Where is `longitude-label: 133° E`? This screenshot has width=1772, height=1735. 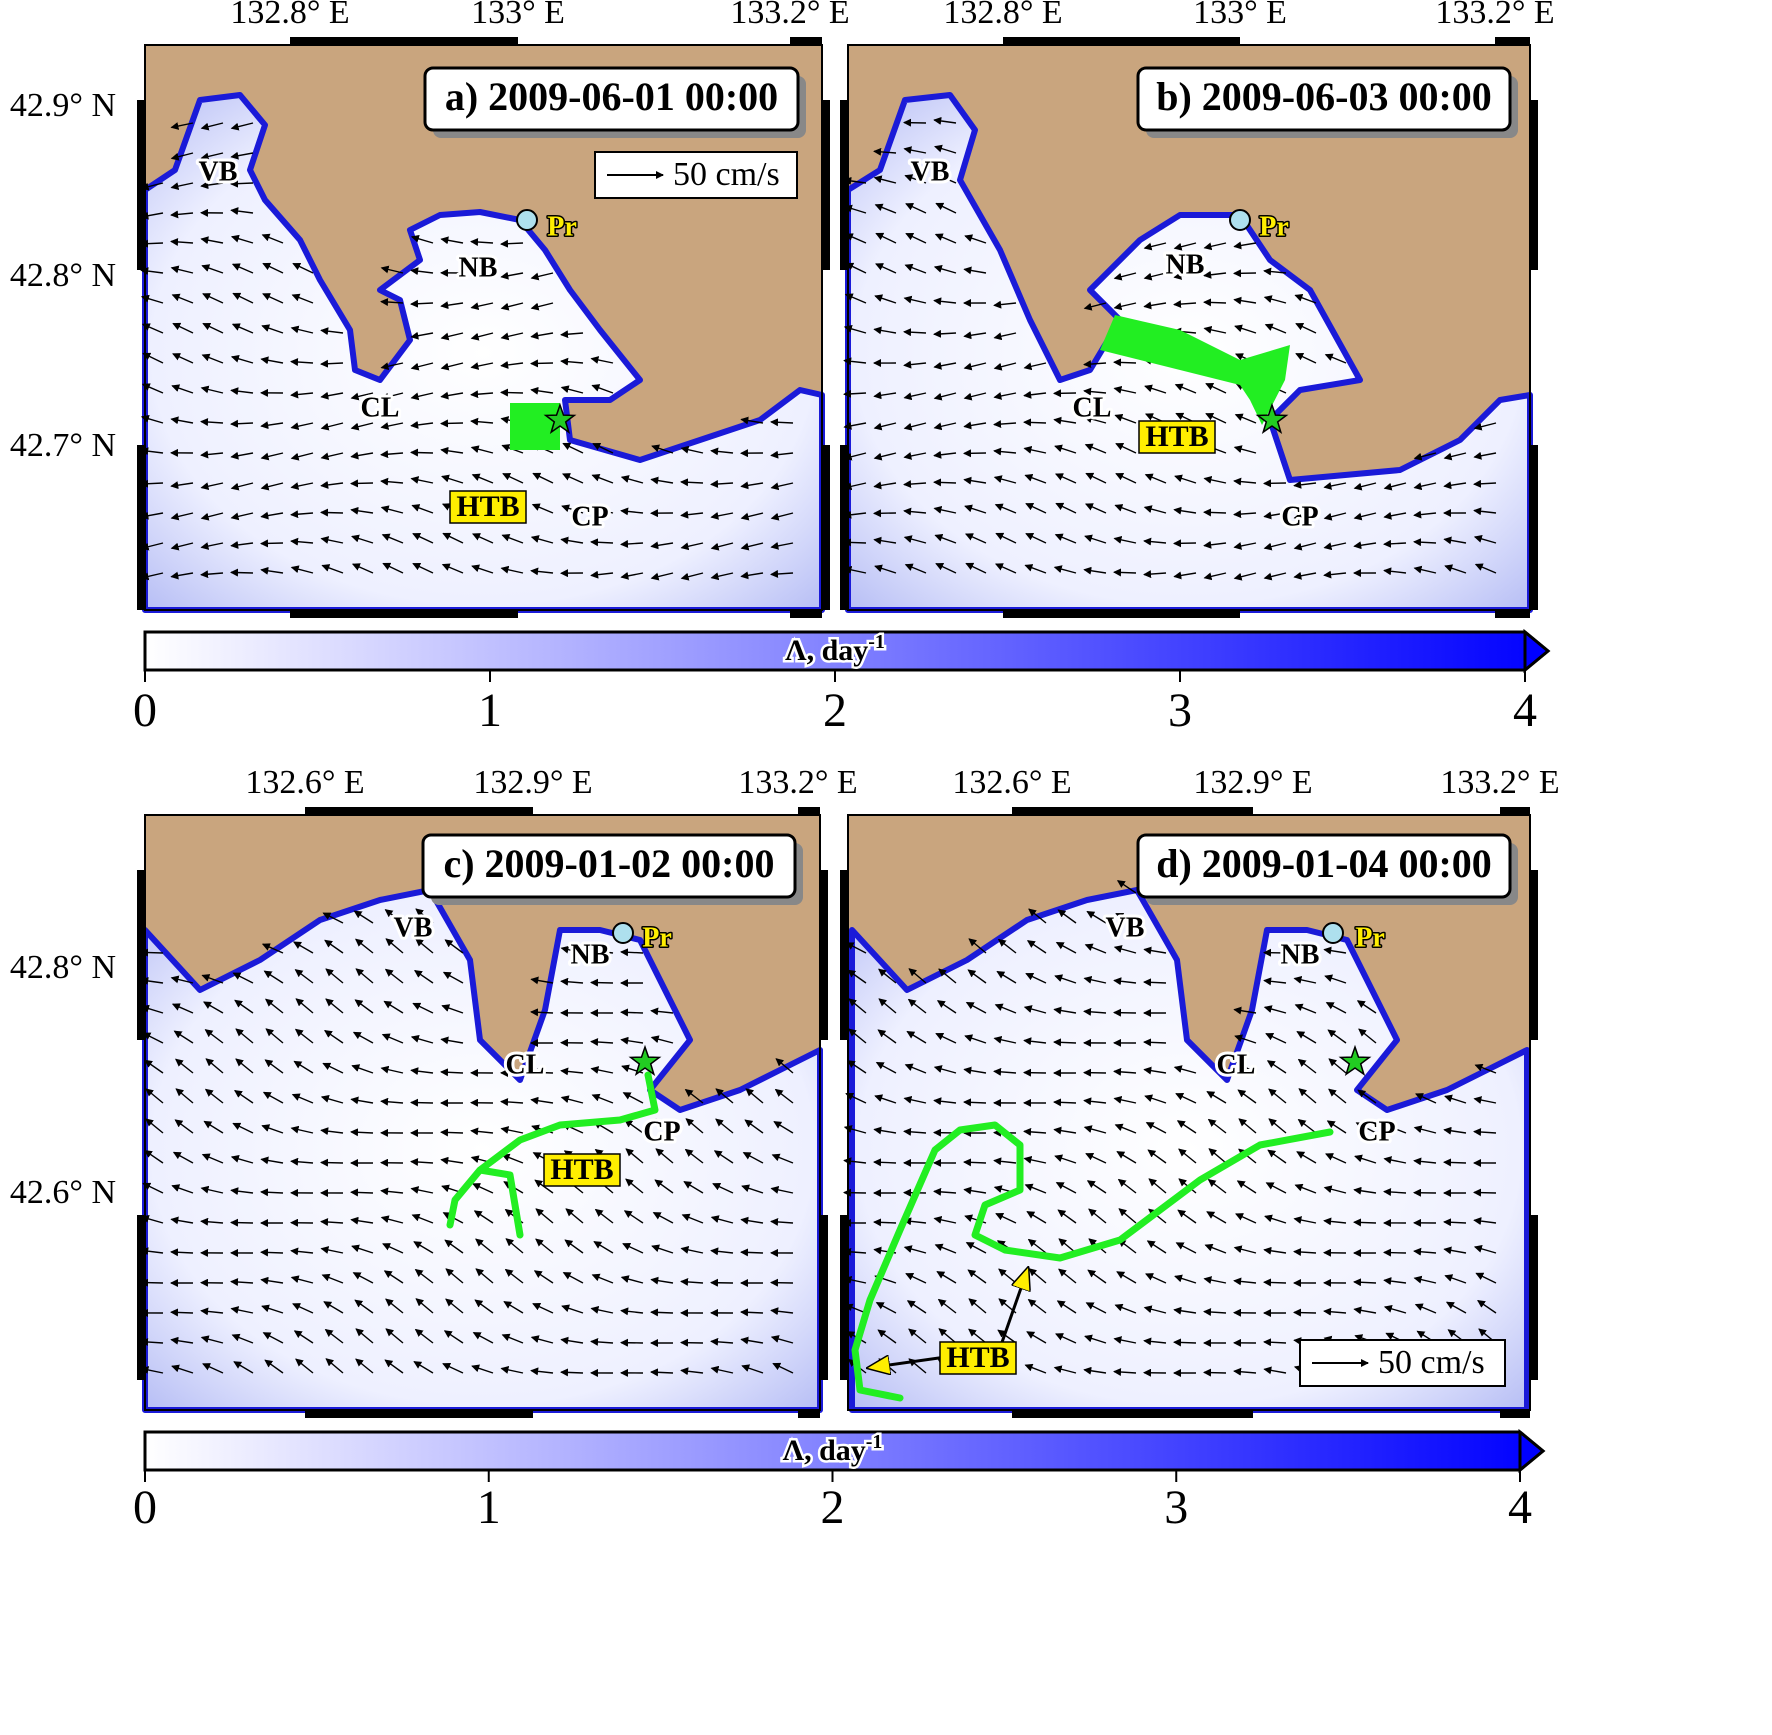 longitude-label: 133° E is located at coordinates (518, 15).